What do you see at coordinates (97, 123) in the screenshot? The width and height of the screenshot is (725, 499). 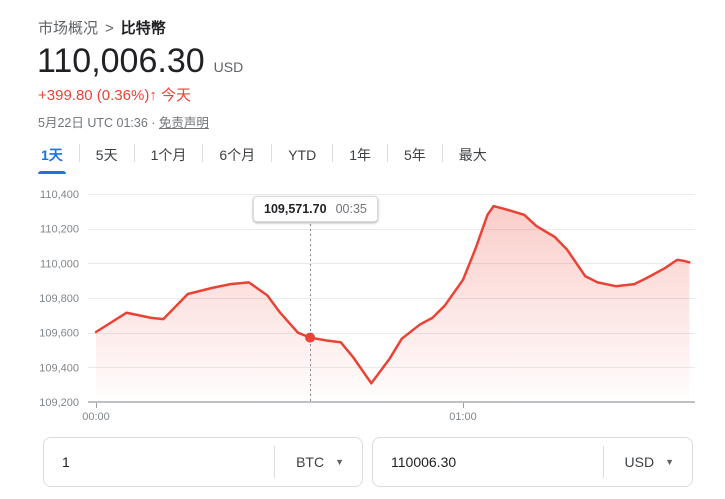 I see `quote-datetime: 5月22日 UTC 01:36 ·` at bounding box center [97, 123].